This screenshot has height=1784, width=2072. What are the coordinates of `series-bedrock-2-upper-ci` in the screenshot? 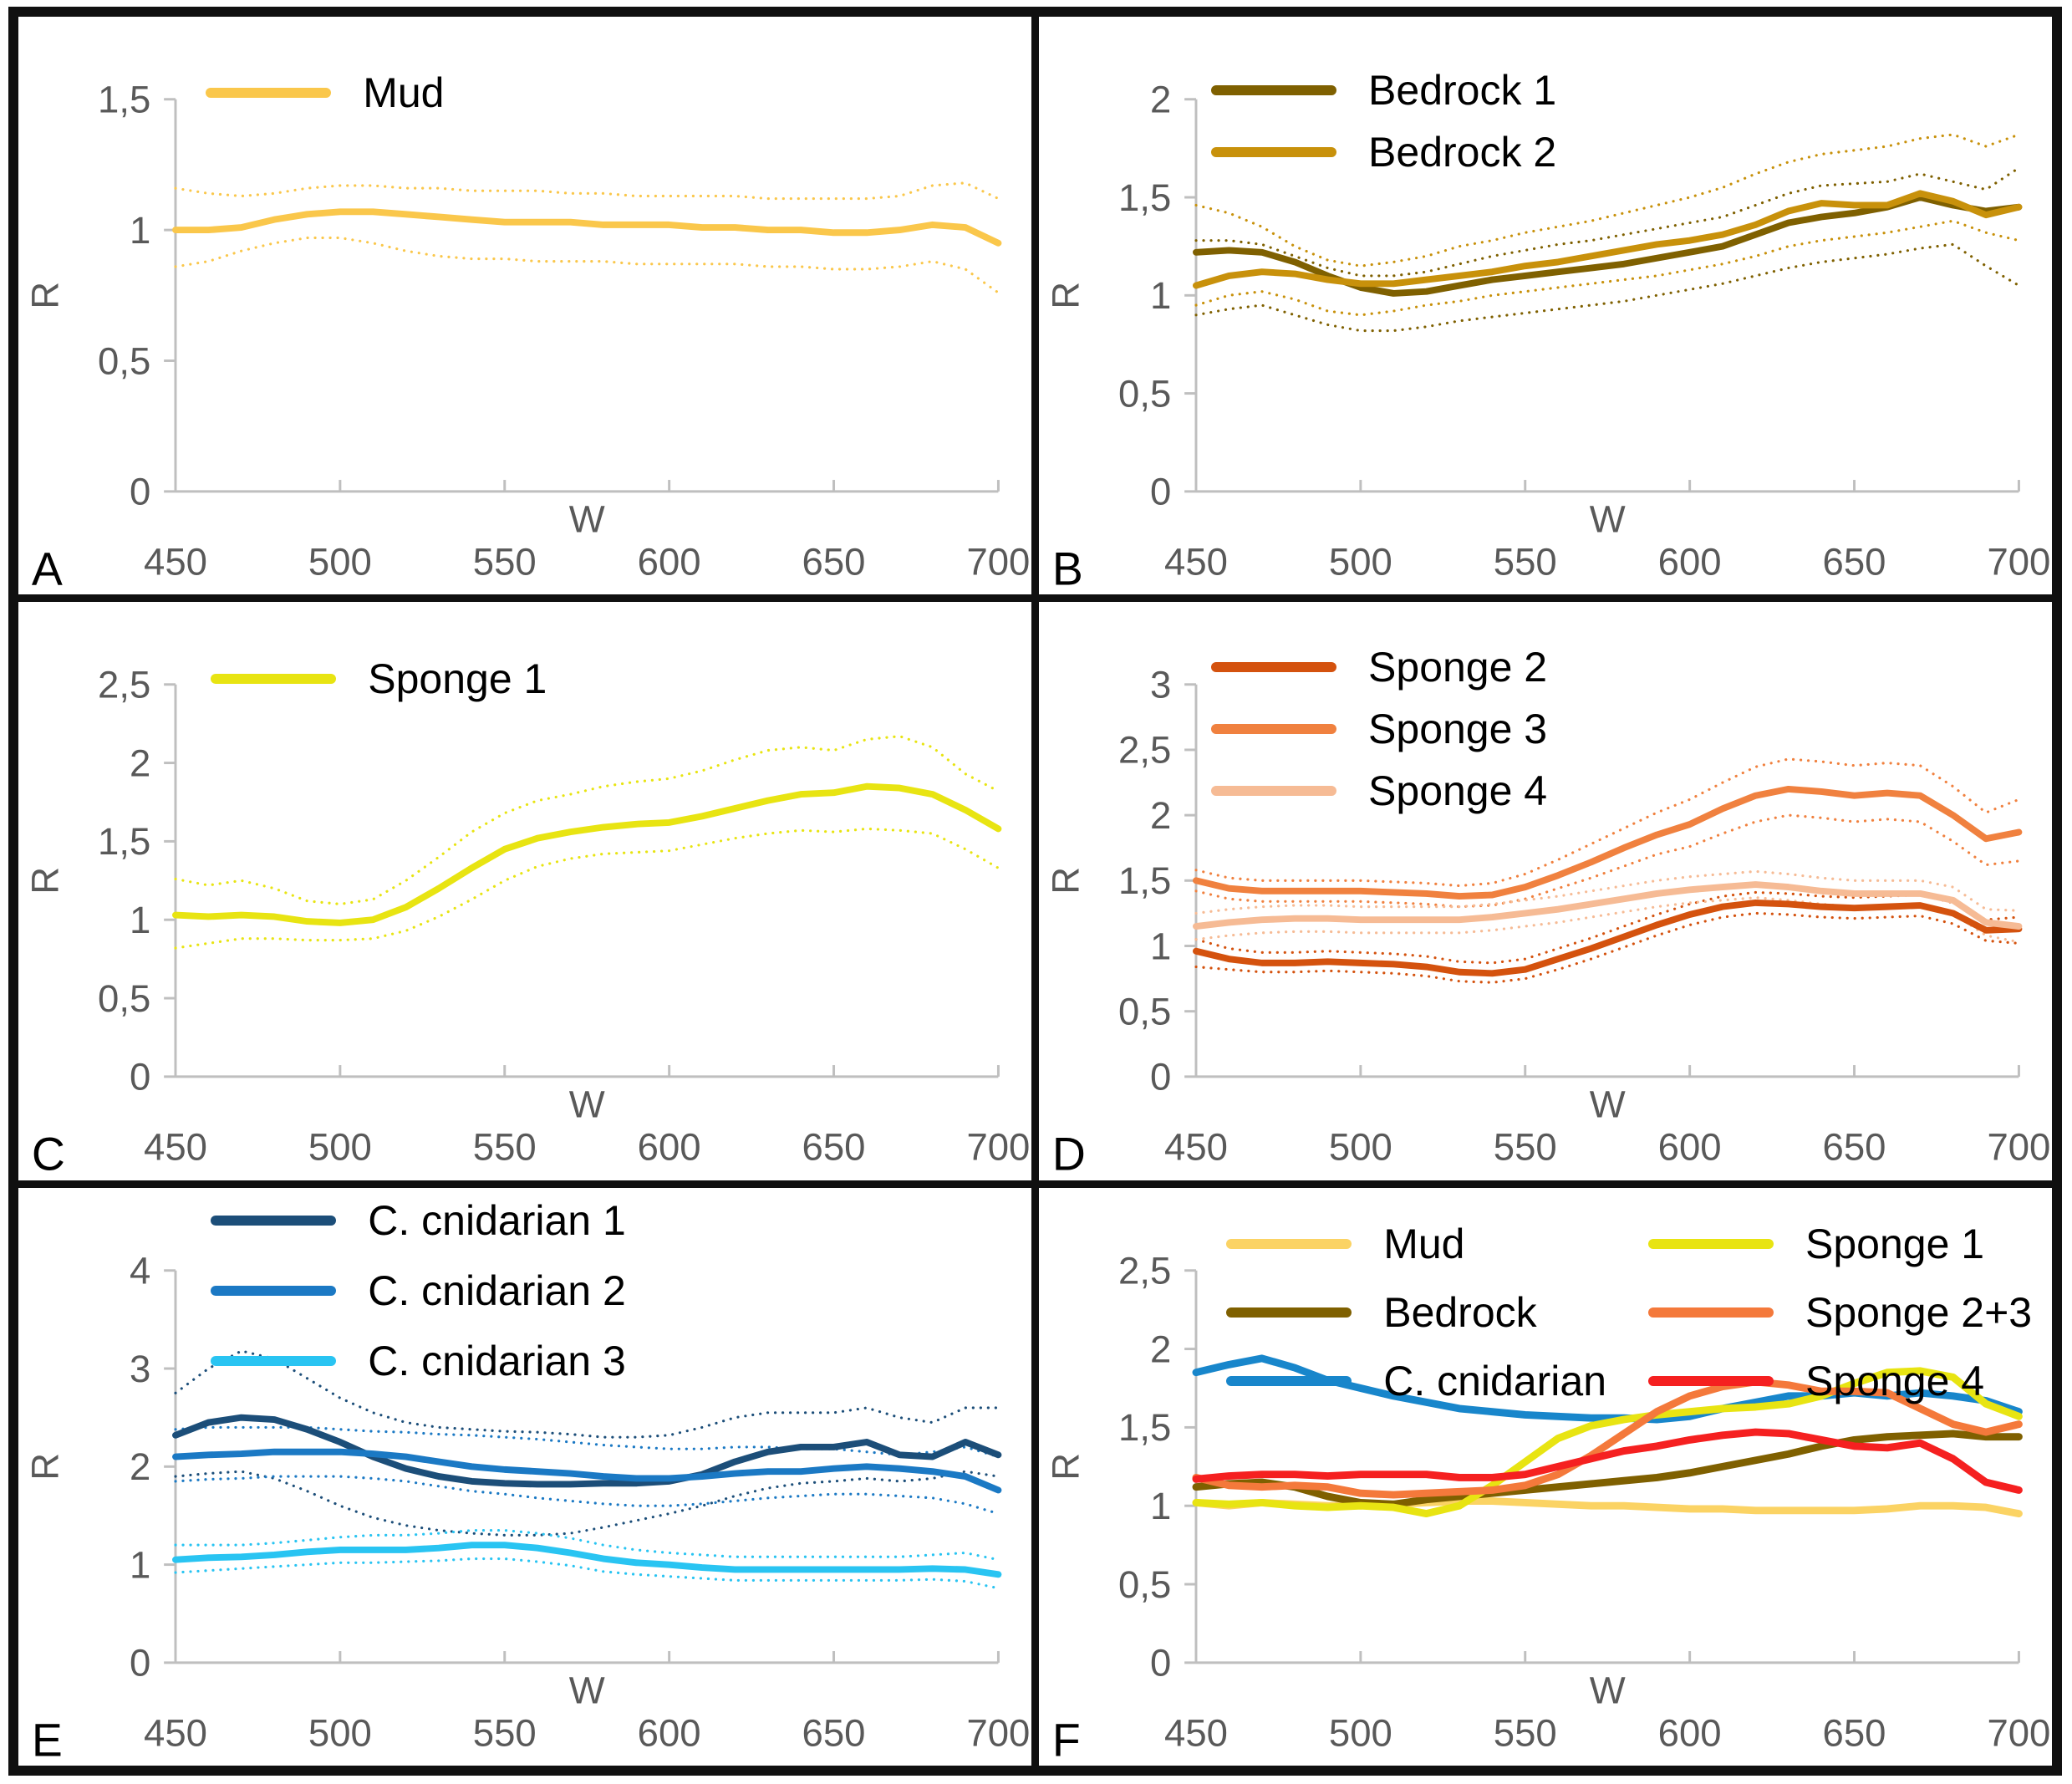 It's located at (1607, 200).